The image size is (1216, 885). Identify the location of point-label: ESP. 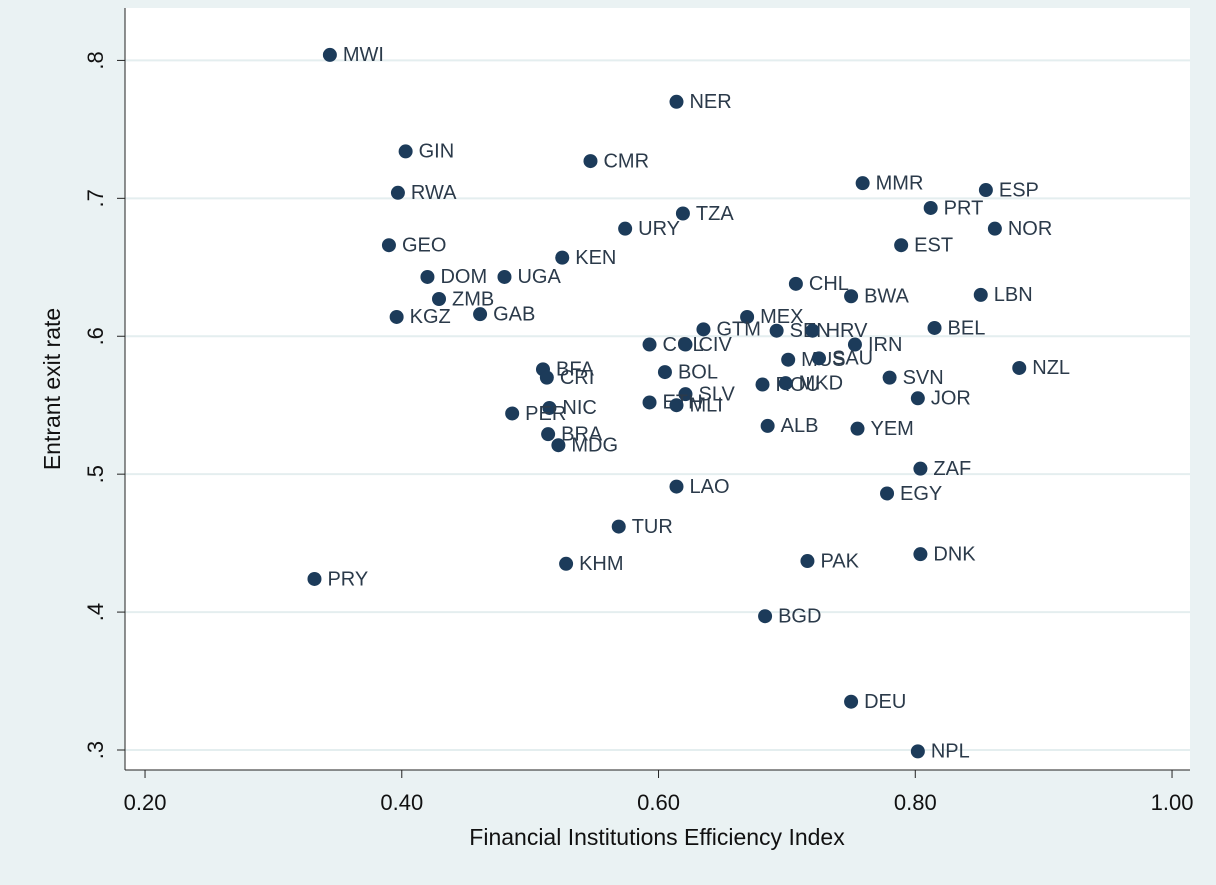
(1019, 190).